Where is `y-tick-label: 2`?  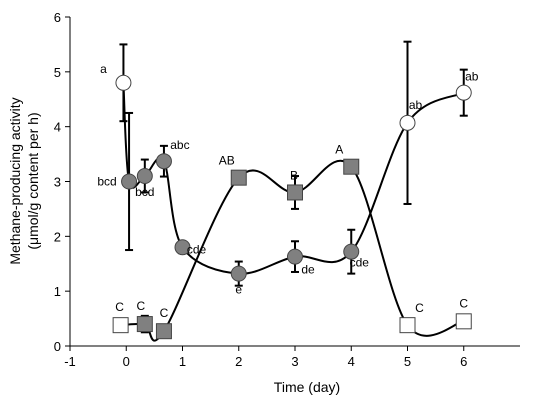
y-tick-label: 2 is located at coordinates (57, 236).